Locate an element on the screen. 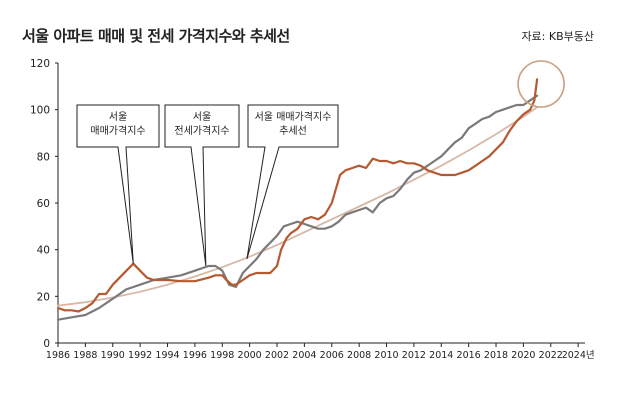 This screenshot has width=636, height=401. x-tick-label: 2022 is located at coordinates (551, 355).